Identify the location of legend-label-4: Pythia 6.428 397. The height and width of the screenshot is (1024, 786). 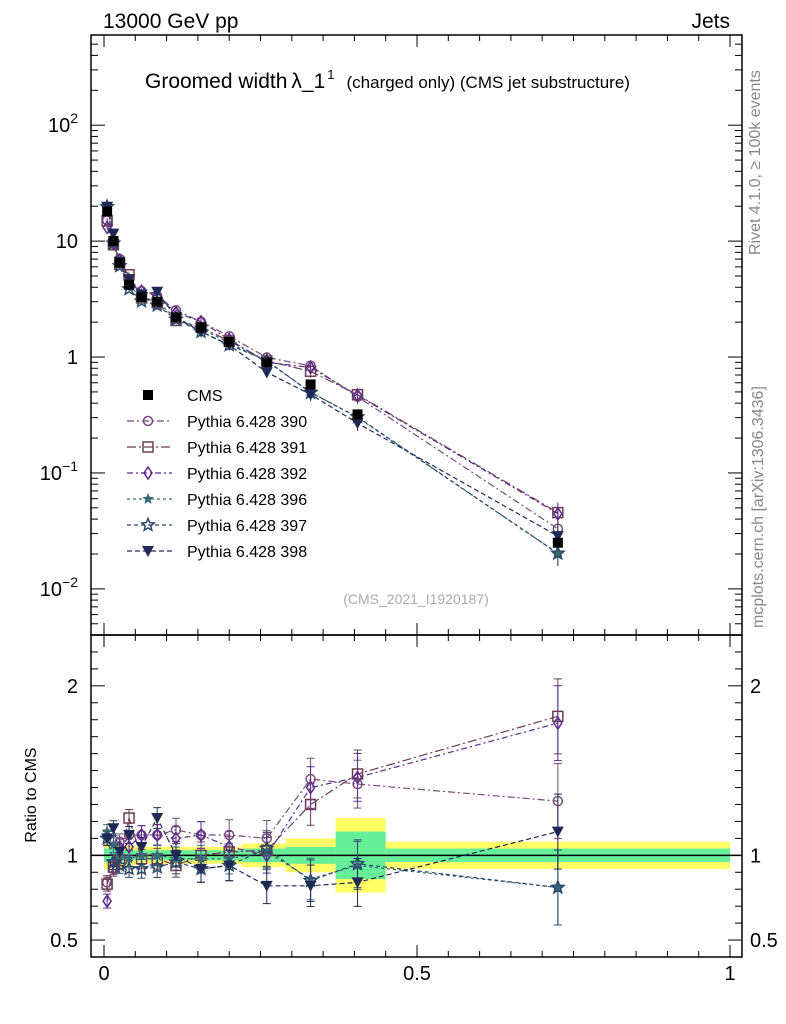
(247, 526).